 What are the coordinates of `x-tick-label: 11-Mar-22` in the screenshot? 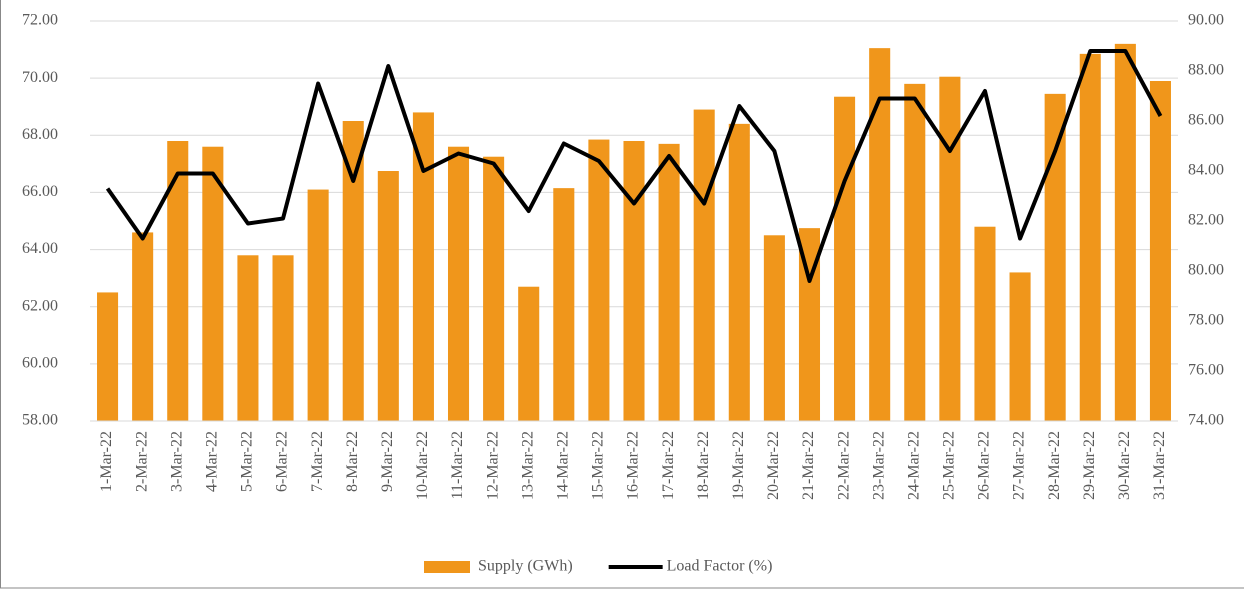 It's located at (457, 465).